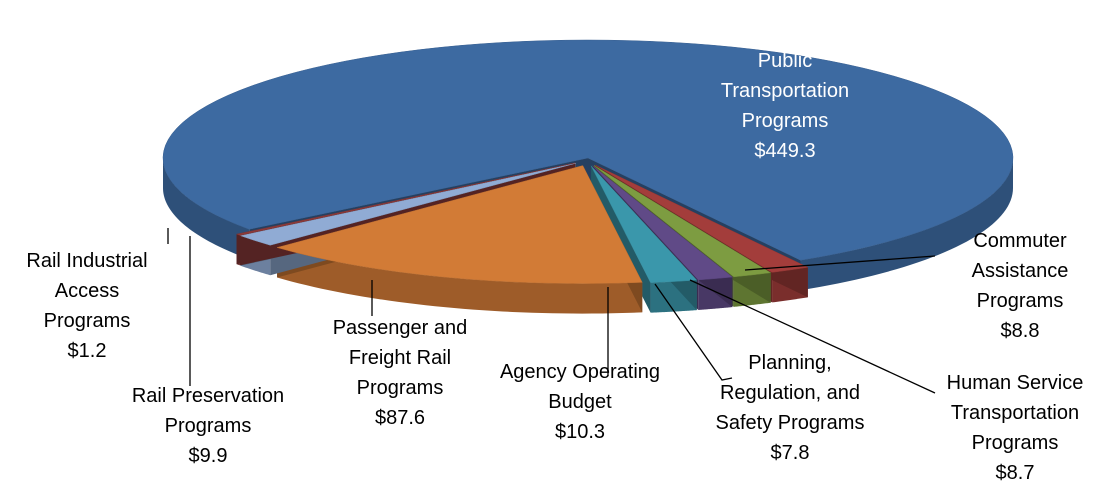 This screenshot has height=498, width=1107. Describe the element at coordinates (1020, 331) in the screenshot. I see `value-label: $8.8` at that location.